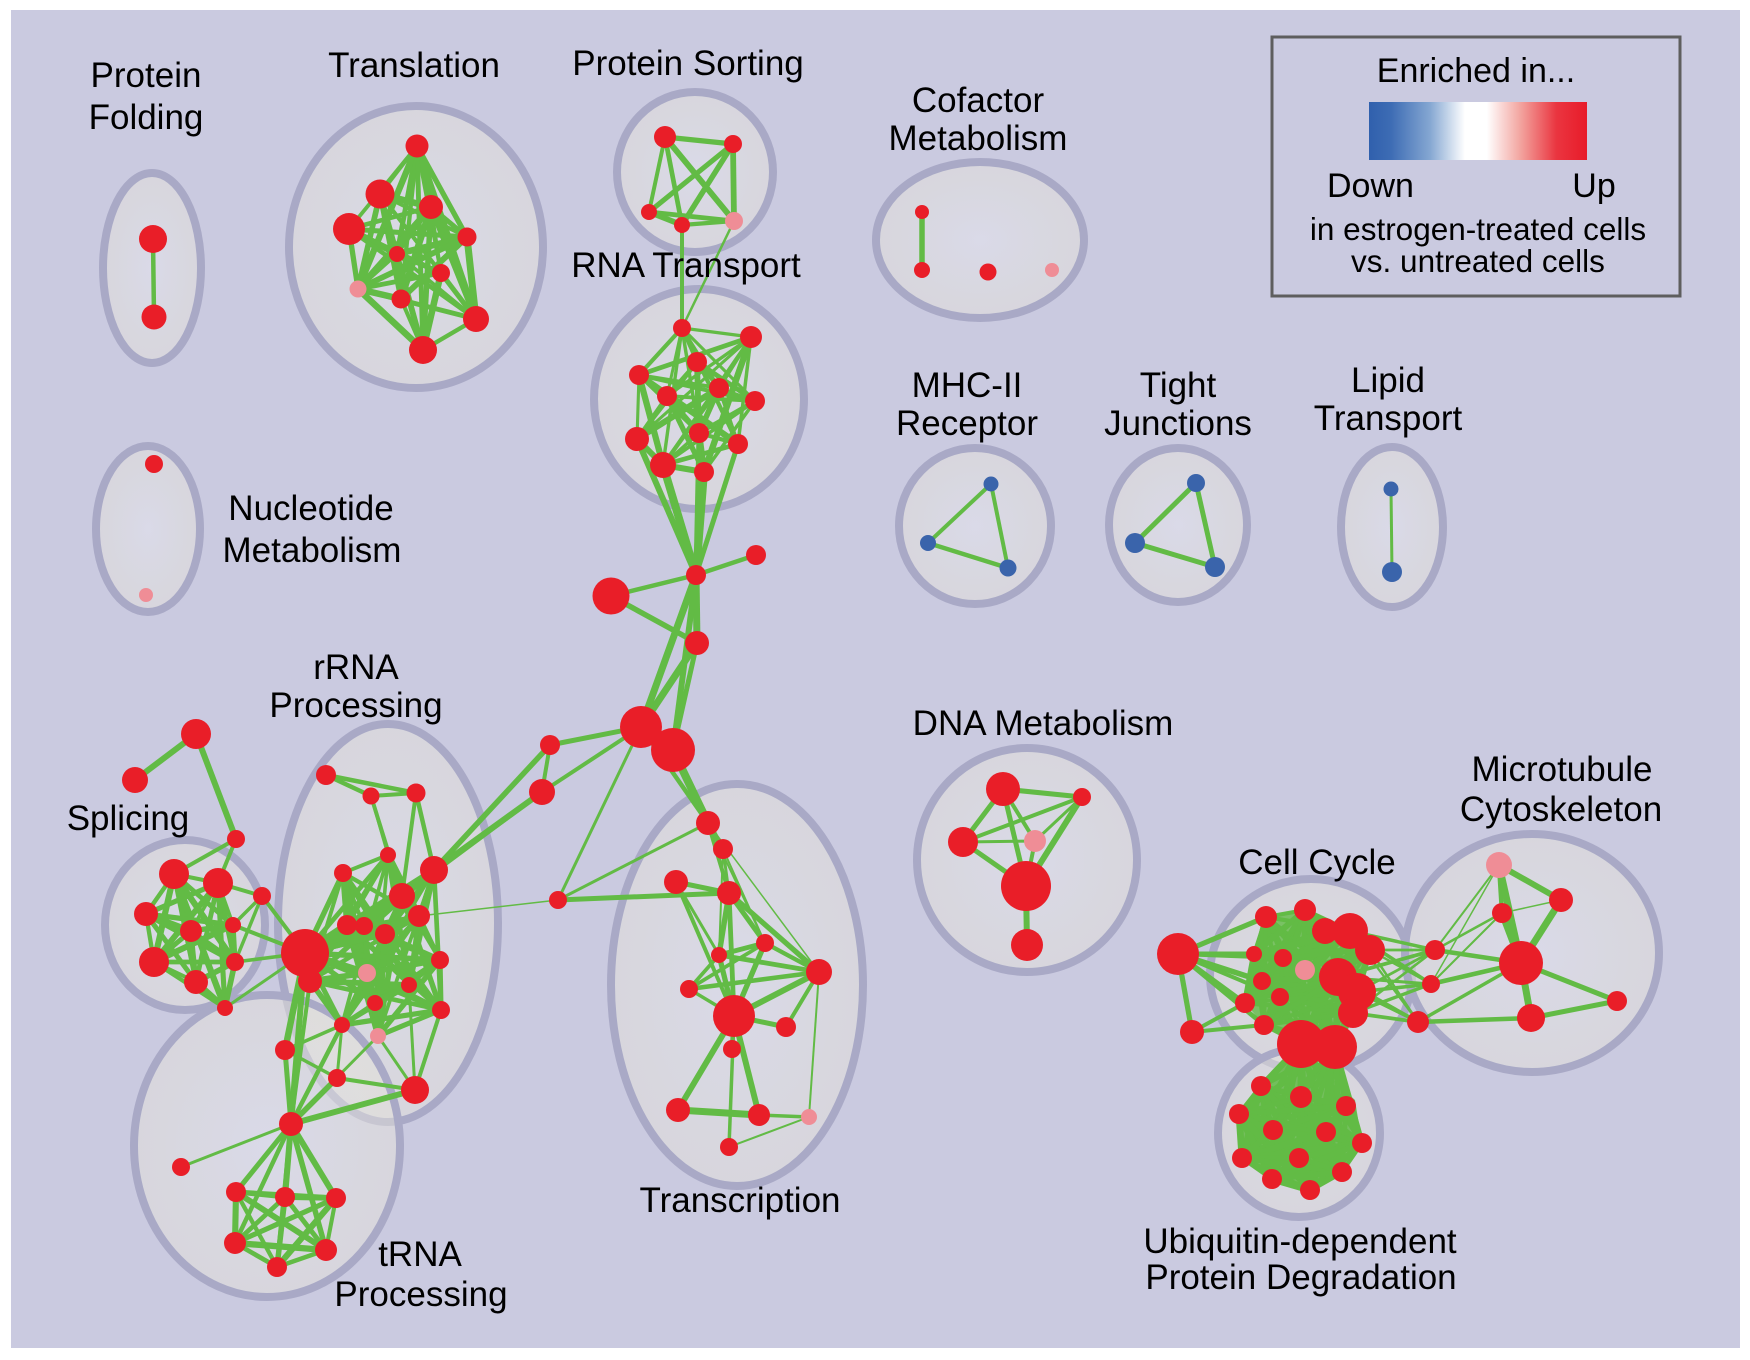 The width and height of the screenshot is (1750, 1360). What do you see at coordinates (1562, 769) in the screenshot?
I see `svg-text: Microtubule` at bounding box center [1562, 769].